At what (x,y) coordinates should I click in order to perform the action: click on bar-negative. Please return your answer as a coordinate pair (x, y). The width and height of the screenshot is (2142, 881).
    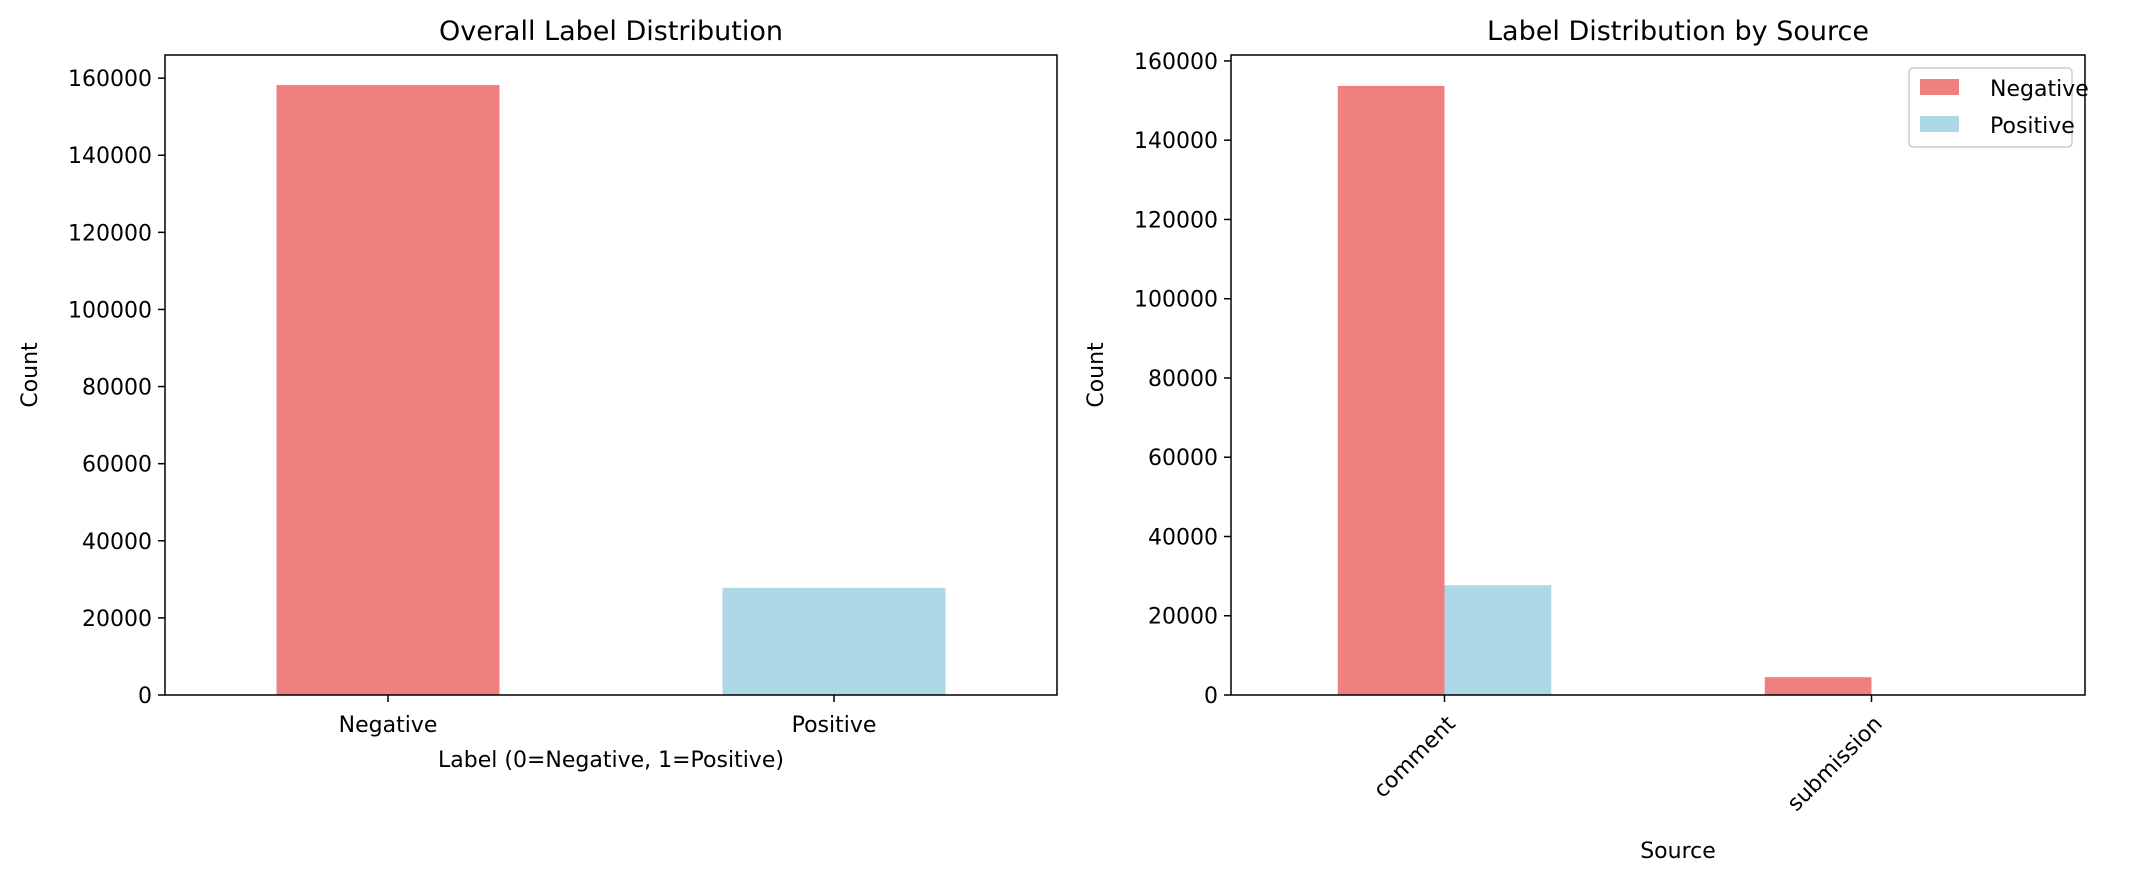
    Looking at the image, I should click on (388, 390).